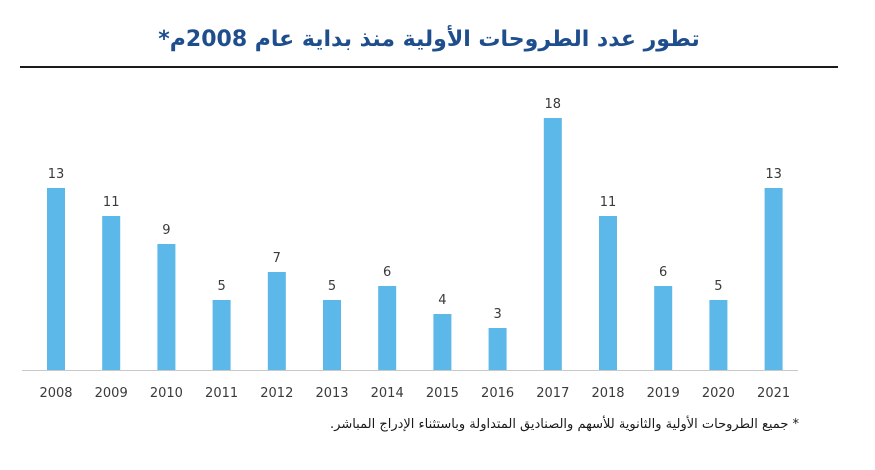 The image size is (875, 470). Describe the element at coordinates (166, 393) in the screenshot. I see `x-tick-label: 2010` at that location.